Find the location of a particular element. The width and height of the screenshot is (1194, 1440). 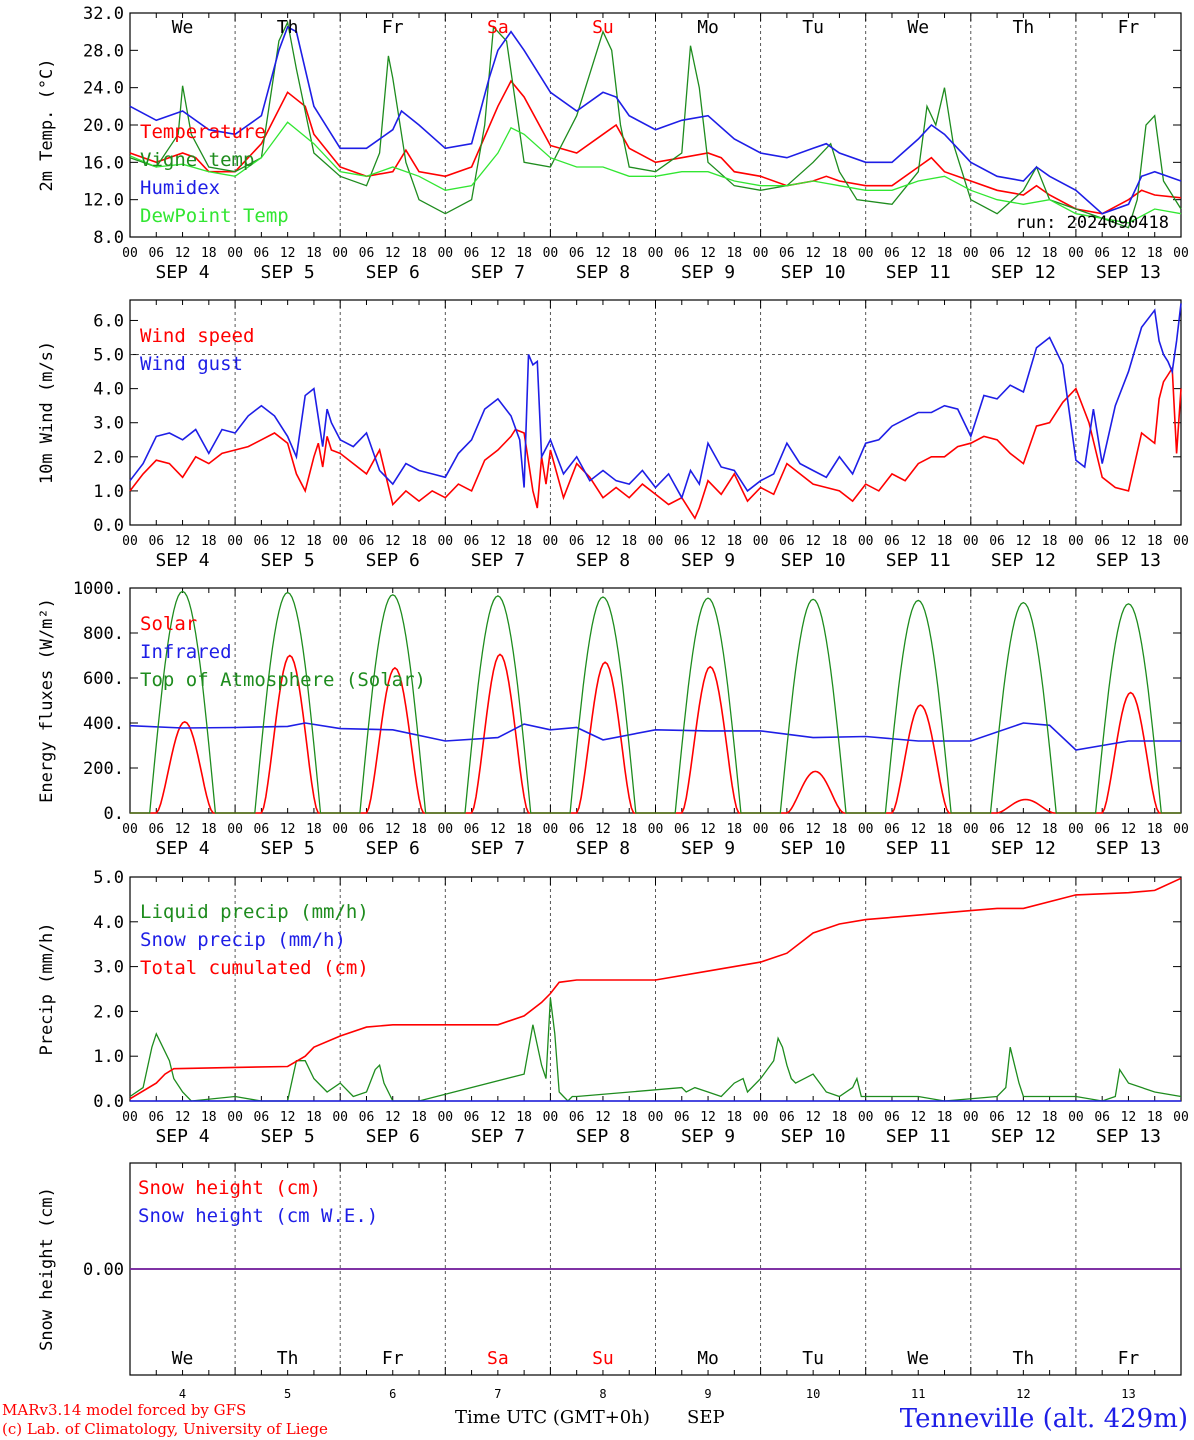

weekday-label: Su is located at coordinates (603, 1358).